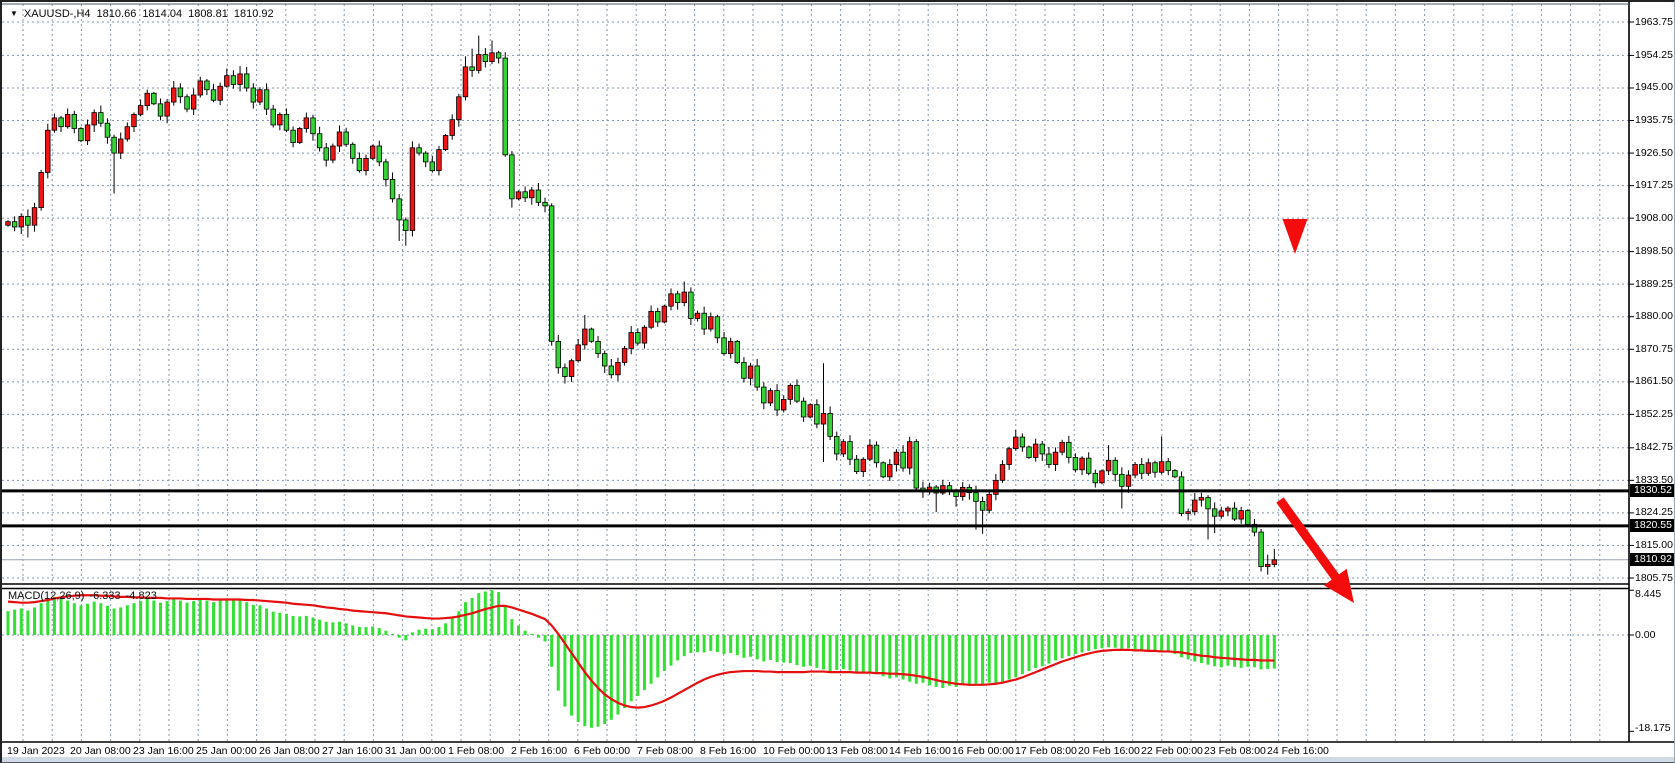 This screenshot has height=763, width=1675. Describe the element at coordinates (1654, 381) in the screenshot. I see `price-axis-tick: 1861.50` at that location.